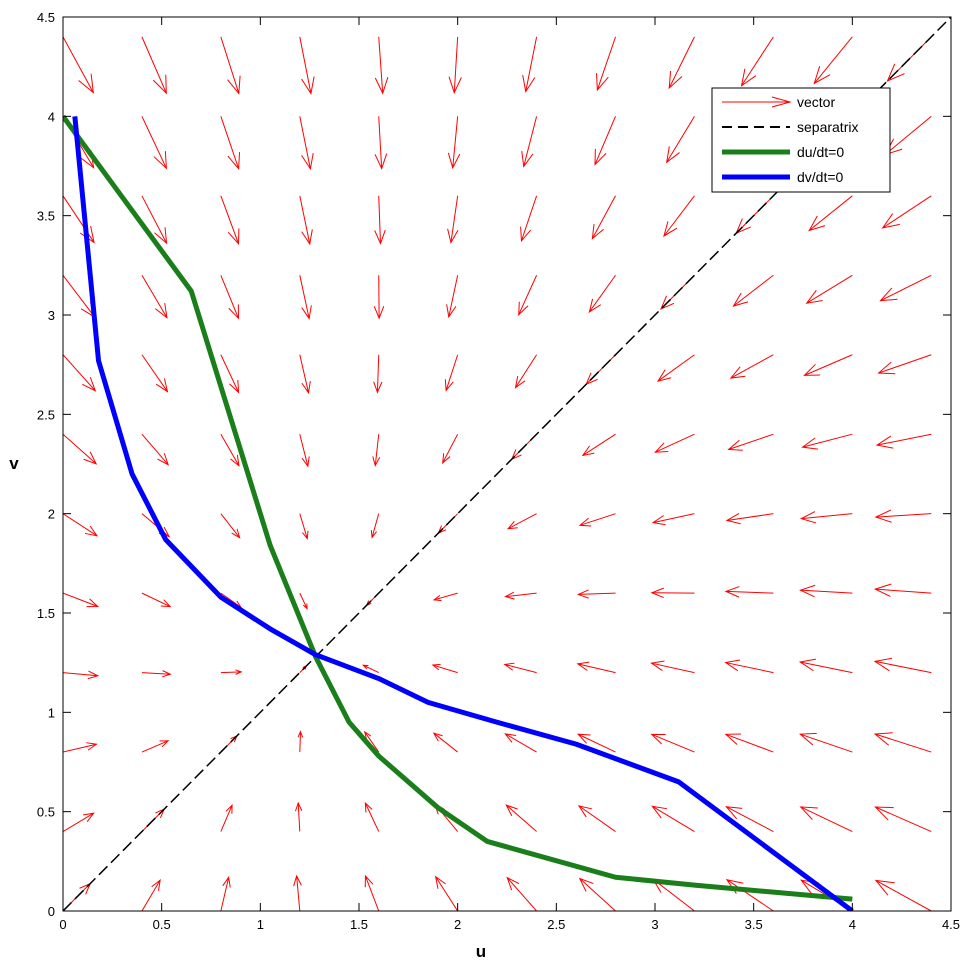 The image size is (971, 961). Describe the element at coordinates (46, 812) in the screenshot. I see `y-tick-label: 0.5` at that location.